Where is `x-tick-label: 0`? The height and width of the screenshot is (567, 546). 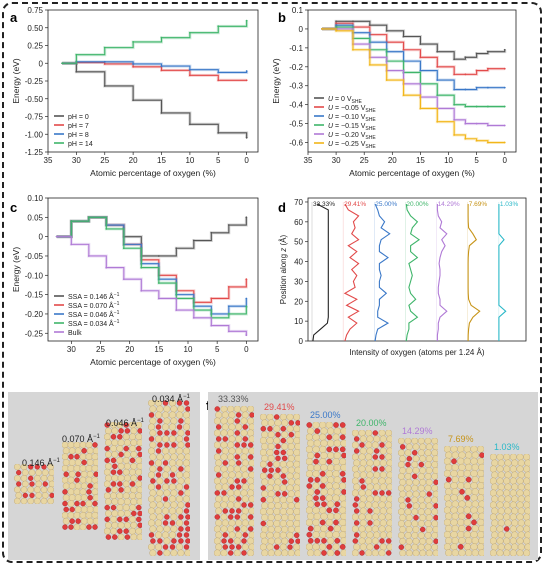
x-tick-label: 0 is located at coordinates (505, 160).